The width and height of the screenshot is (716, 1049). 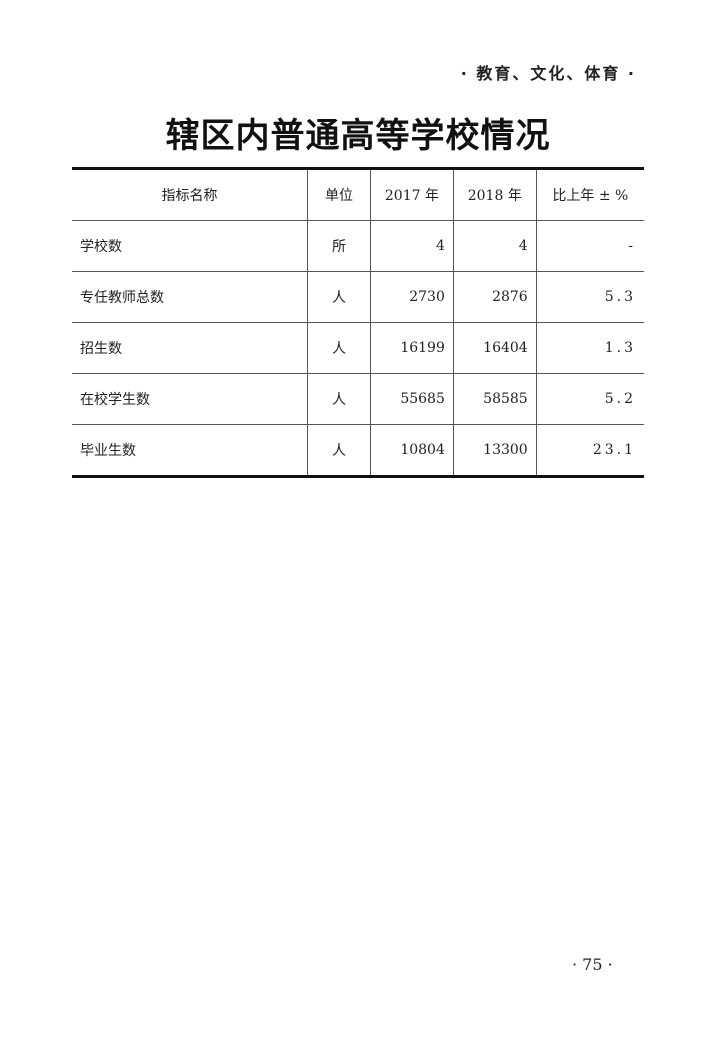 What do you see at coordinates (494, 450) in the screenshot?
I see `table-cell: 13300` at bounding box center [494, 450].